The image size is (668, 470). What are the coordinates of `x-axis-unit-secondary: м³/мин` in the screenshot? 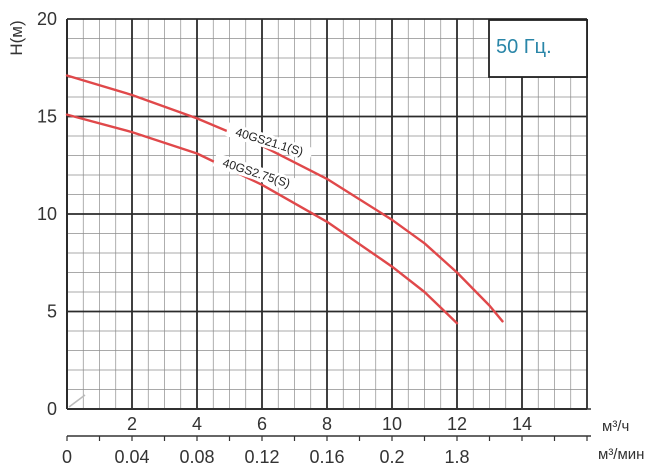 It's located at (621, 454).